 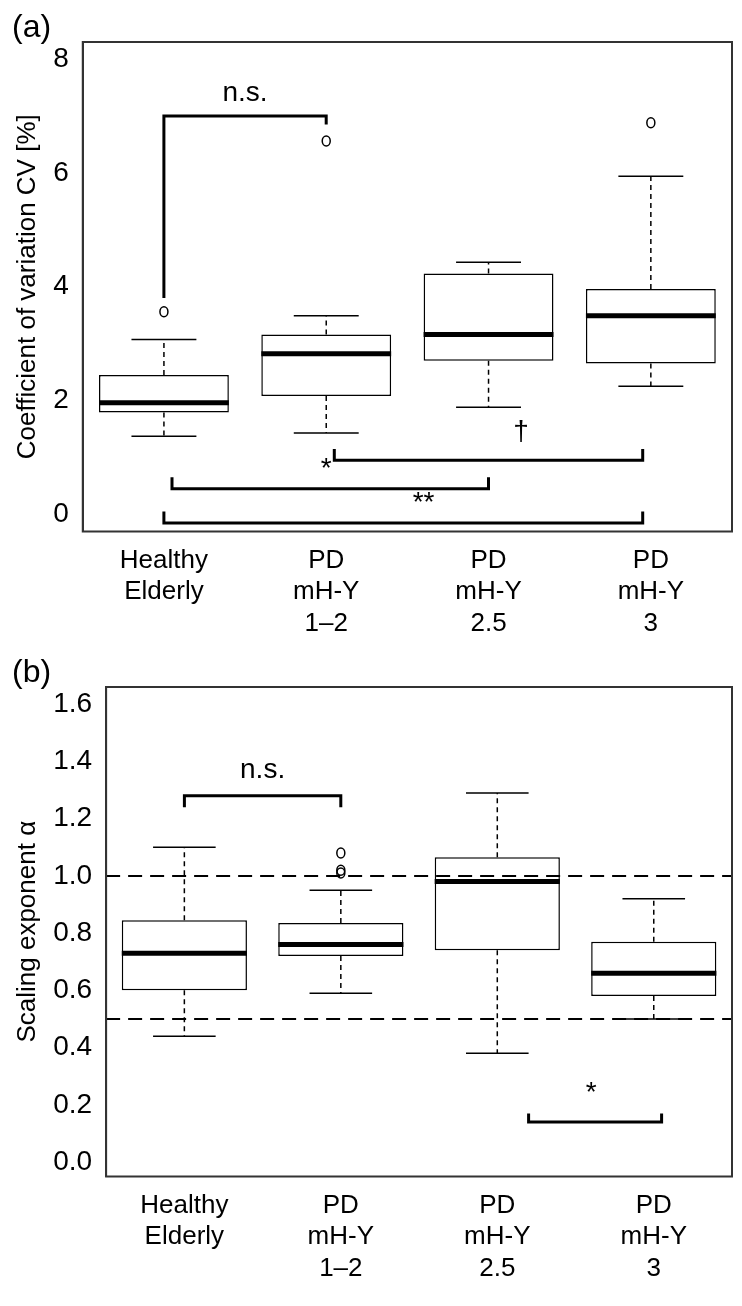 I want to click on y-tick-label: 1.0, so click(x=73, y=874).